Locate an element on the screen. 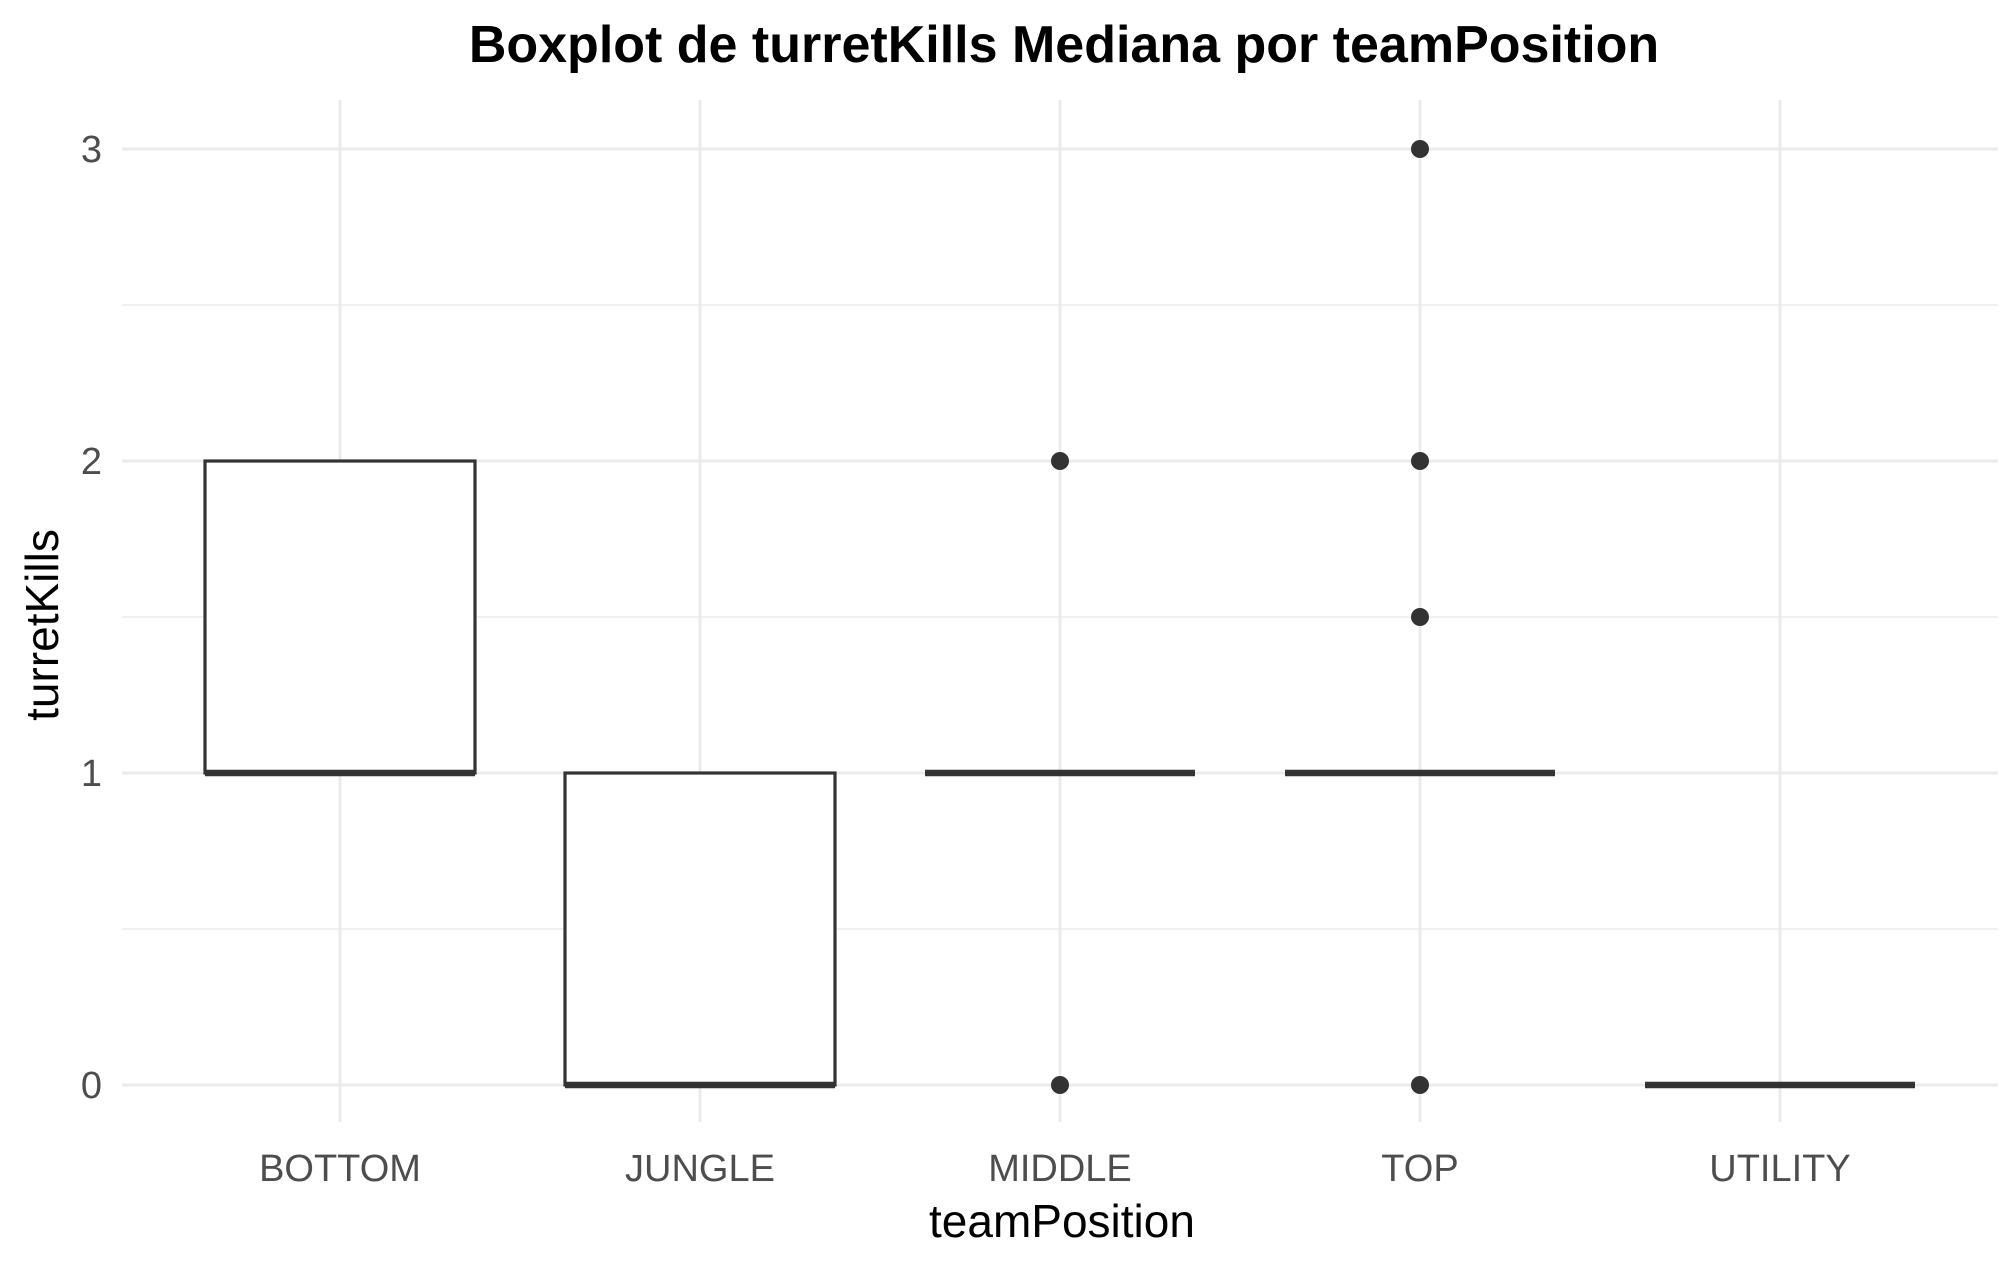 The image size is (2016, 1269). y-tick-label: 2 is located at coordinates (91, 462).